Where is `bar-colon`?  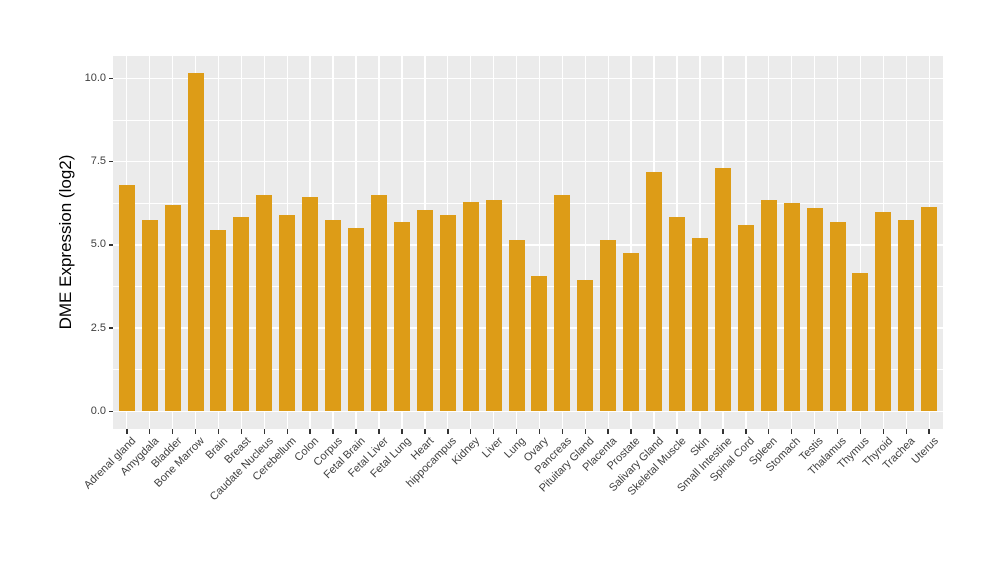
bar-colon is located at coordinates (310, 304).